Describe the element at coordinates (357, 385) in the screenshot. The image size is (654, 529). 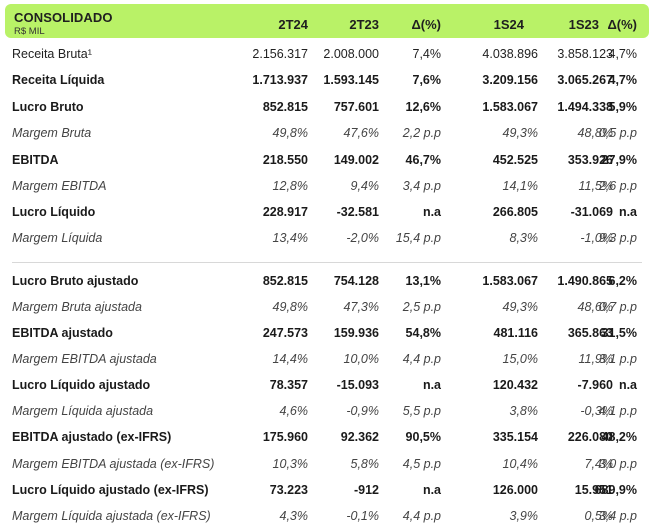
I see `row-value: -15.093` at that location.